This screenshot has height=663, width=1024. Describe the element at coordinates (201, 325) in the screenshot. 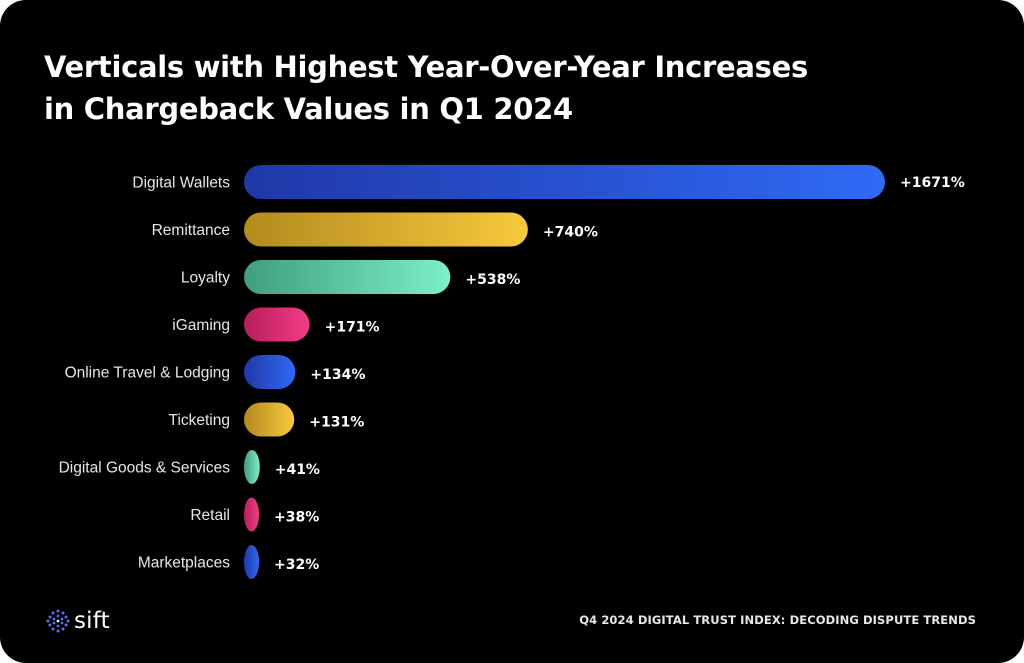

I see `category-label: iGaming` at that location.